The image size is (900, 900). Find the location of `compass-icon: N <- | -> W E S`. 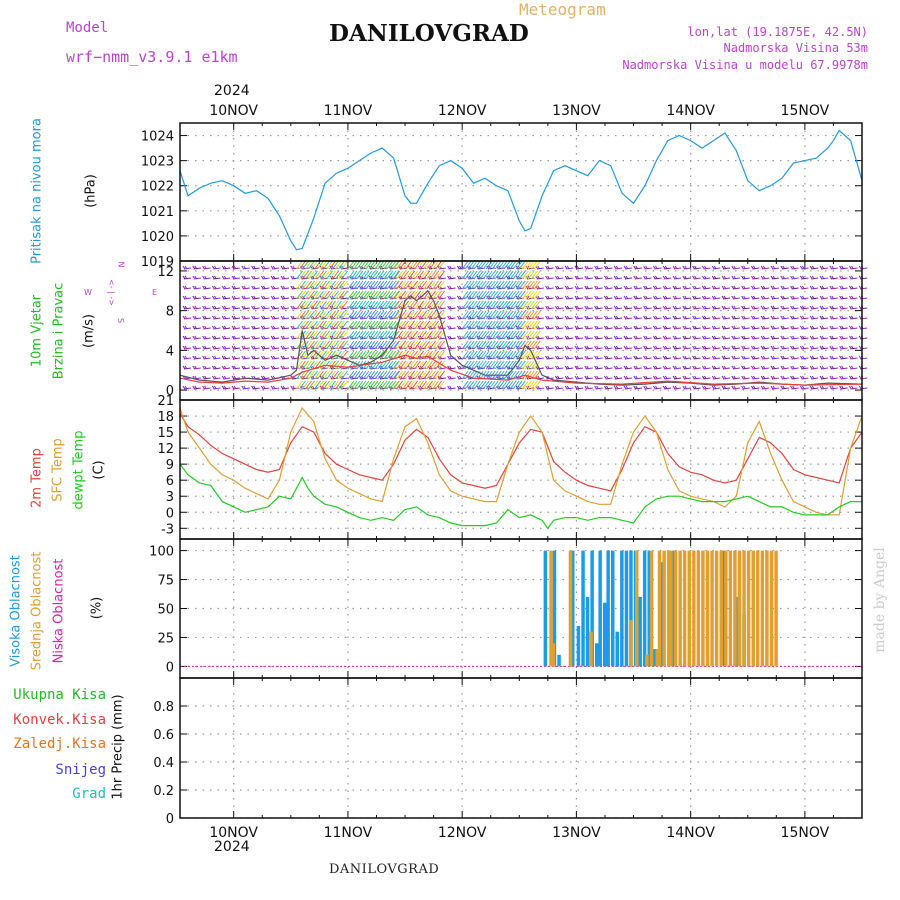

compass-icon: N <- | -> W E S is located at coordinates (119, 293).